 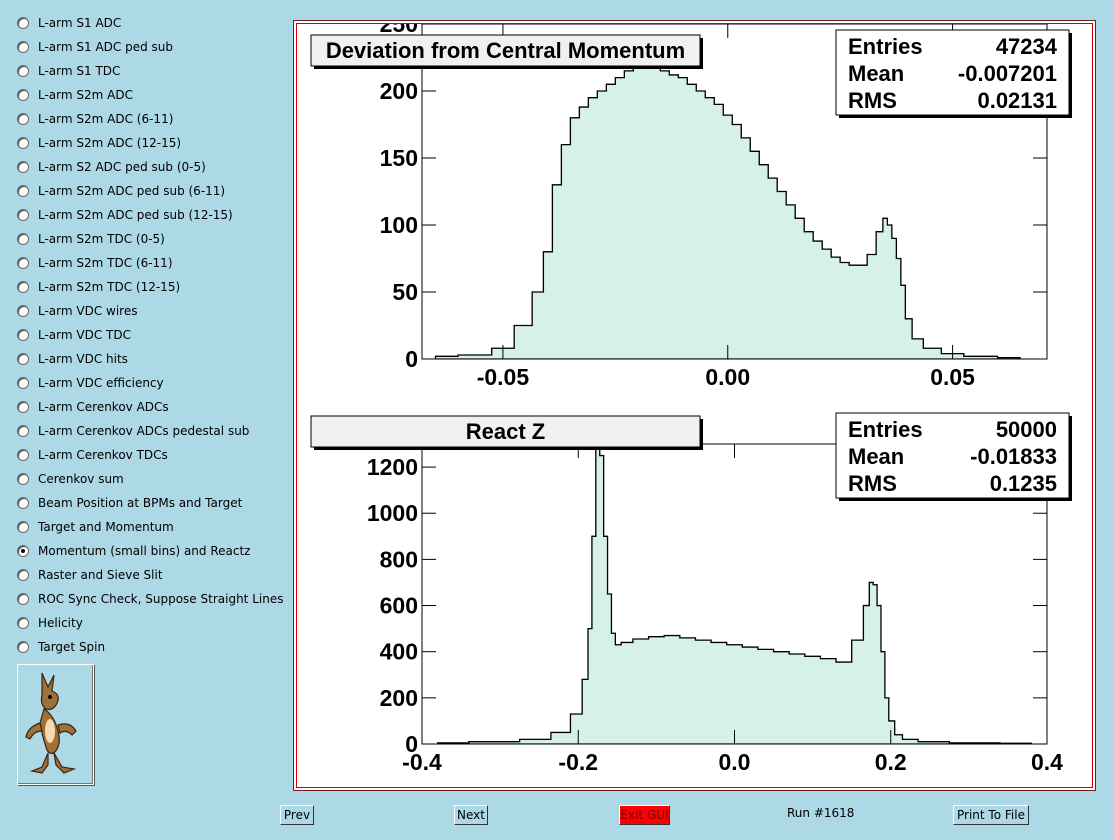 I want to click on radio-option: L-arm Cerenkov TDCs, so click(x=92, y=455).